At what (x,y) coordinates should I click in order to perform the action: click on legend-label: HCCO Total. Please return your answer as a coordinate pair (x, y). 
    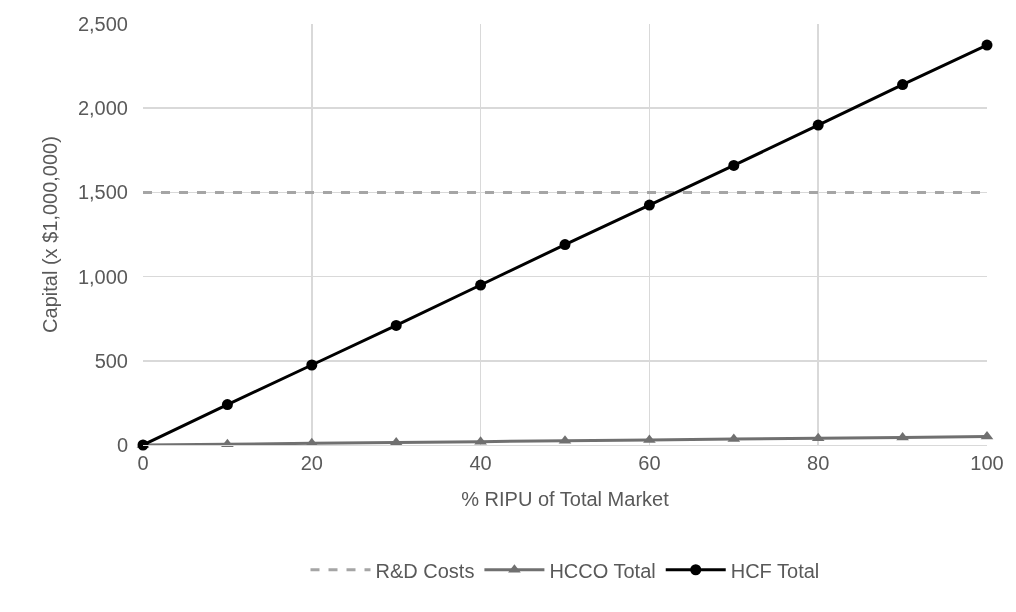
    Looking at the image, I should click on (602, 570).